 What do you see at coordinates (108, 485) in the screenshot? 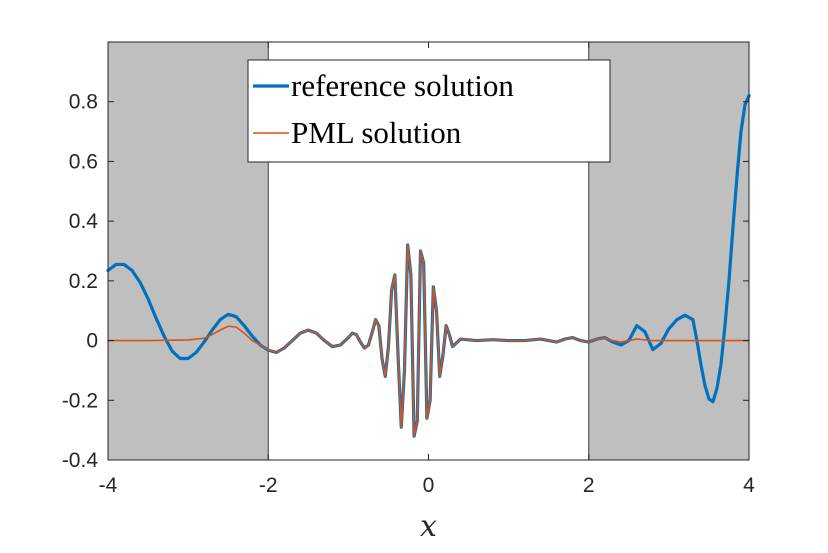
I see `x-tick-label: -4` at bounding box center [108, 485].